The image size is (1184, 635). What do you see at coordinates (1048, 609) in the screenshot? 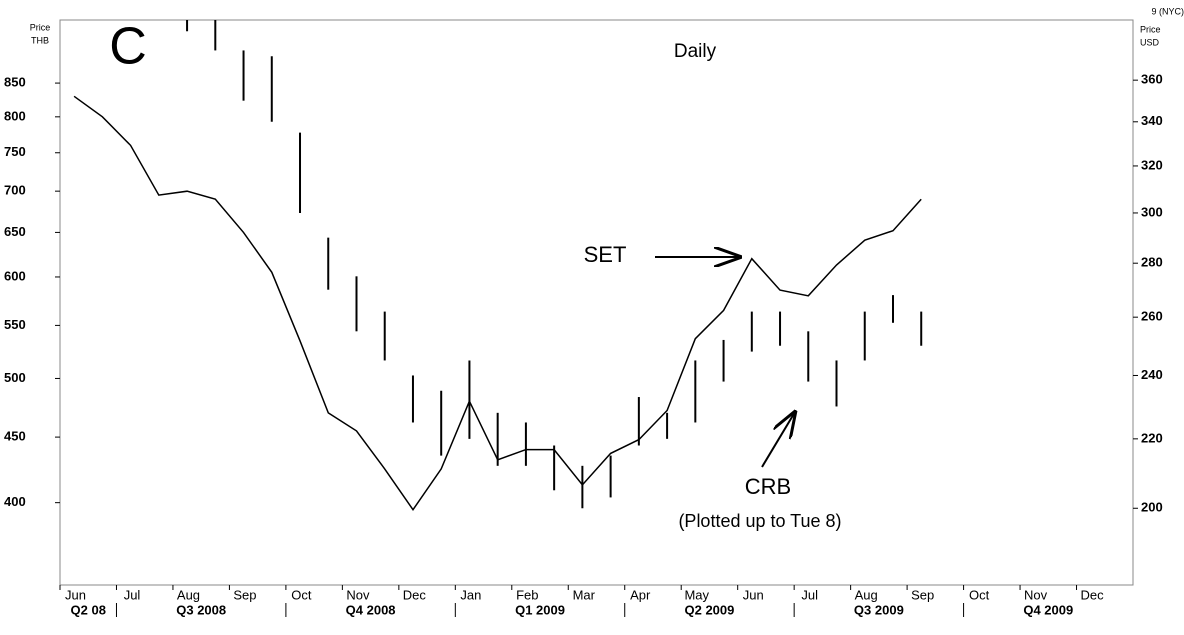
I see `quarter-label: Q4 2009` at bounding box center [1048, 609].